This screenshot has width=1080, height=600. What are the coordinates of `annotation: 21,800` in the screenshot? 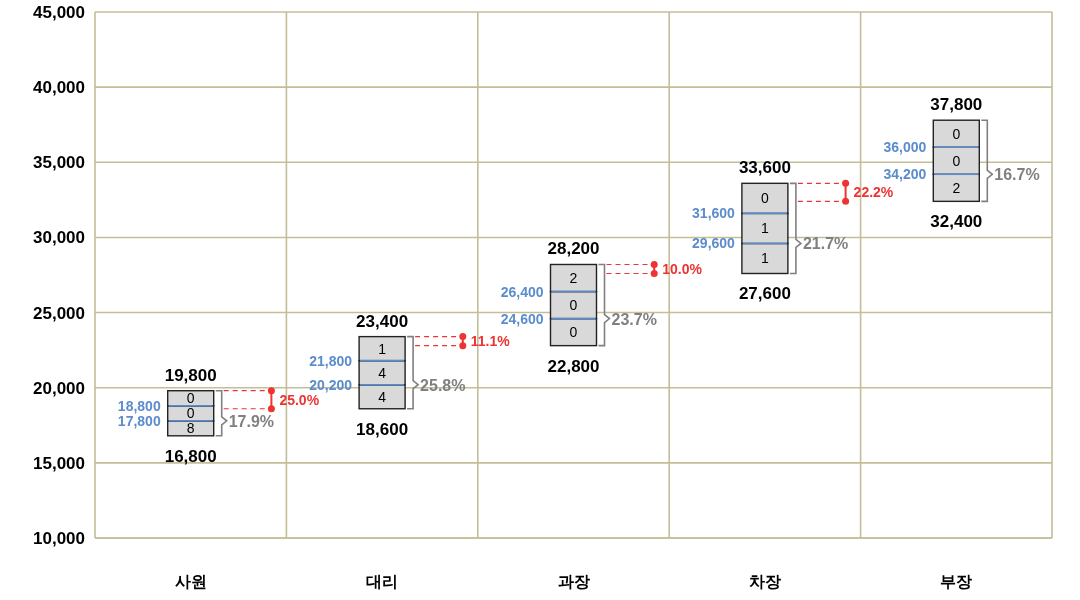 It's located at (331, 360).